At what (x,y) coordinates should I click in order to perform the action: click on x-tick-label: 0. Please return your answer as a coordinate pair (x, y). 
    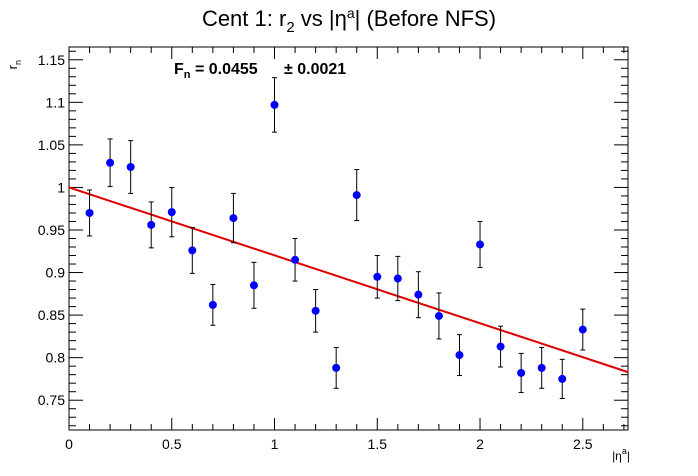
    Looking at the image, I should click on (69, 444).